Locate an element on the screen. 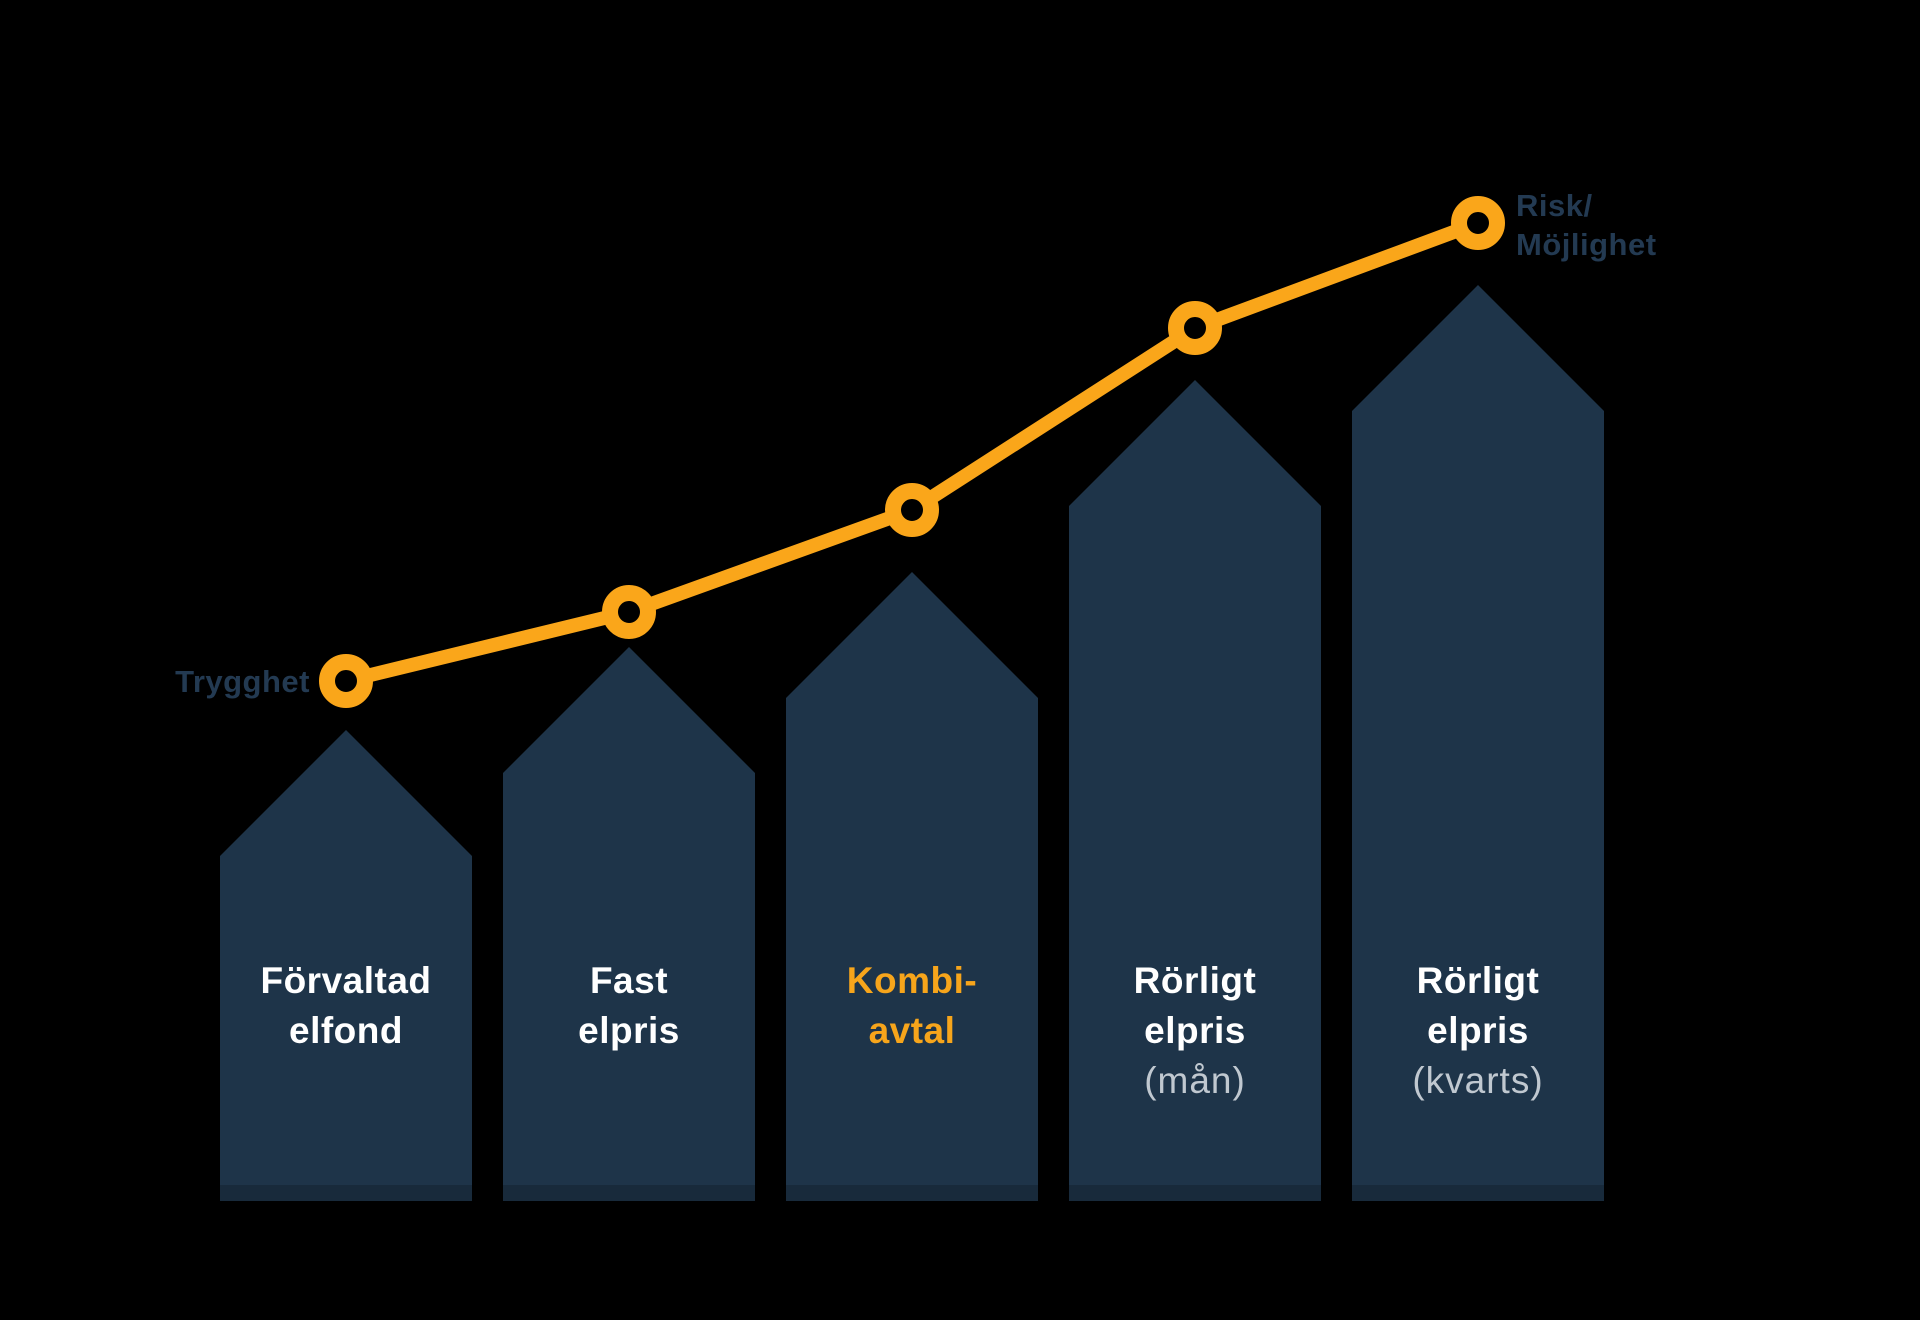 The width and height of the screenshot is (1920, 1320). bar-label-line: elfond is located at coordinates (346, 1030).